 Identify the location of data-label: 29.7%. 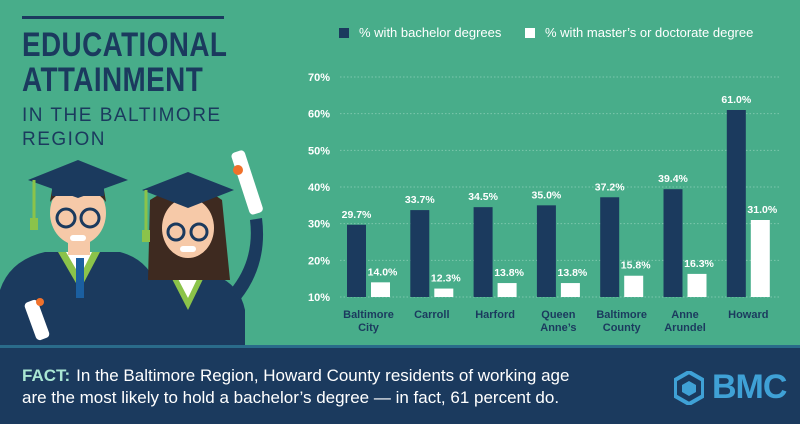
(357, 215).